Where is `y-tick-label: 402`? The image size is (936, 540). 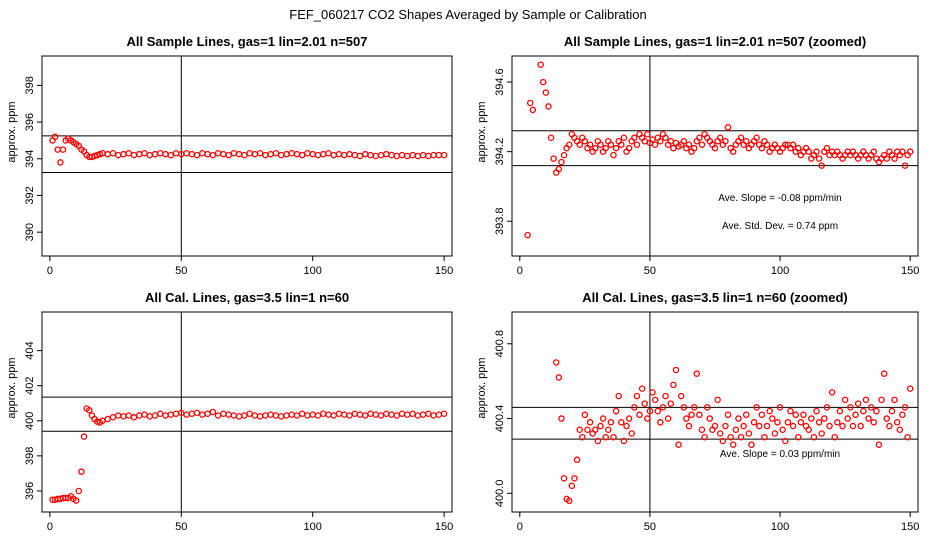
y-tick-label: 402 is located at coordinates (30, 386).